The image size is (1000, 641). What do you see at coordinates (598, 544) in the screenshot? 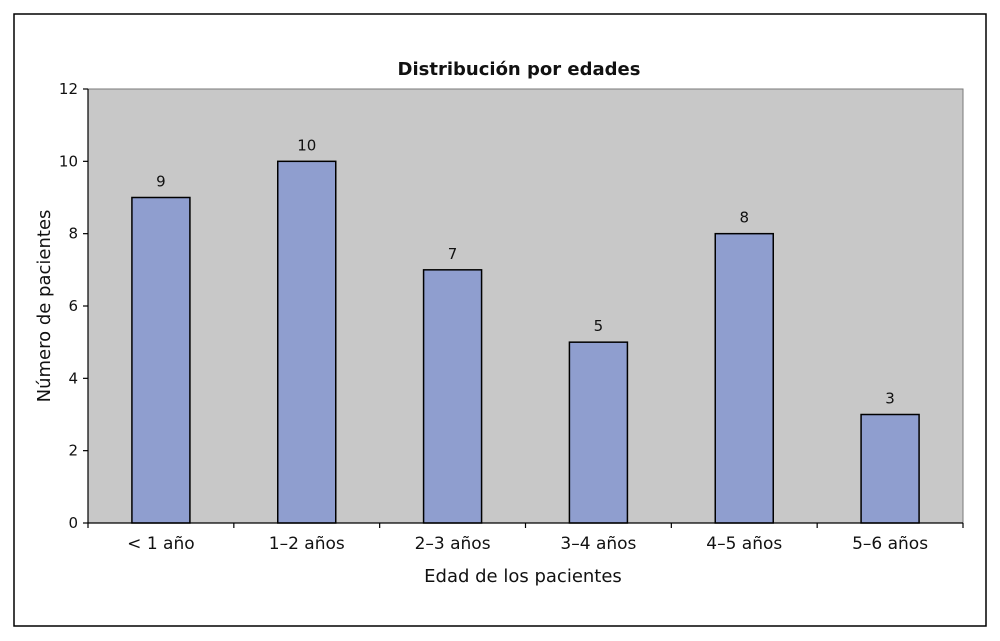
I see `x-tick-label: 3–4 años` at bounding box center [598, 544].